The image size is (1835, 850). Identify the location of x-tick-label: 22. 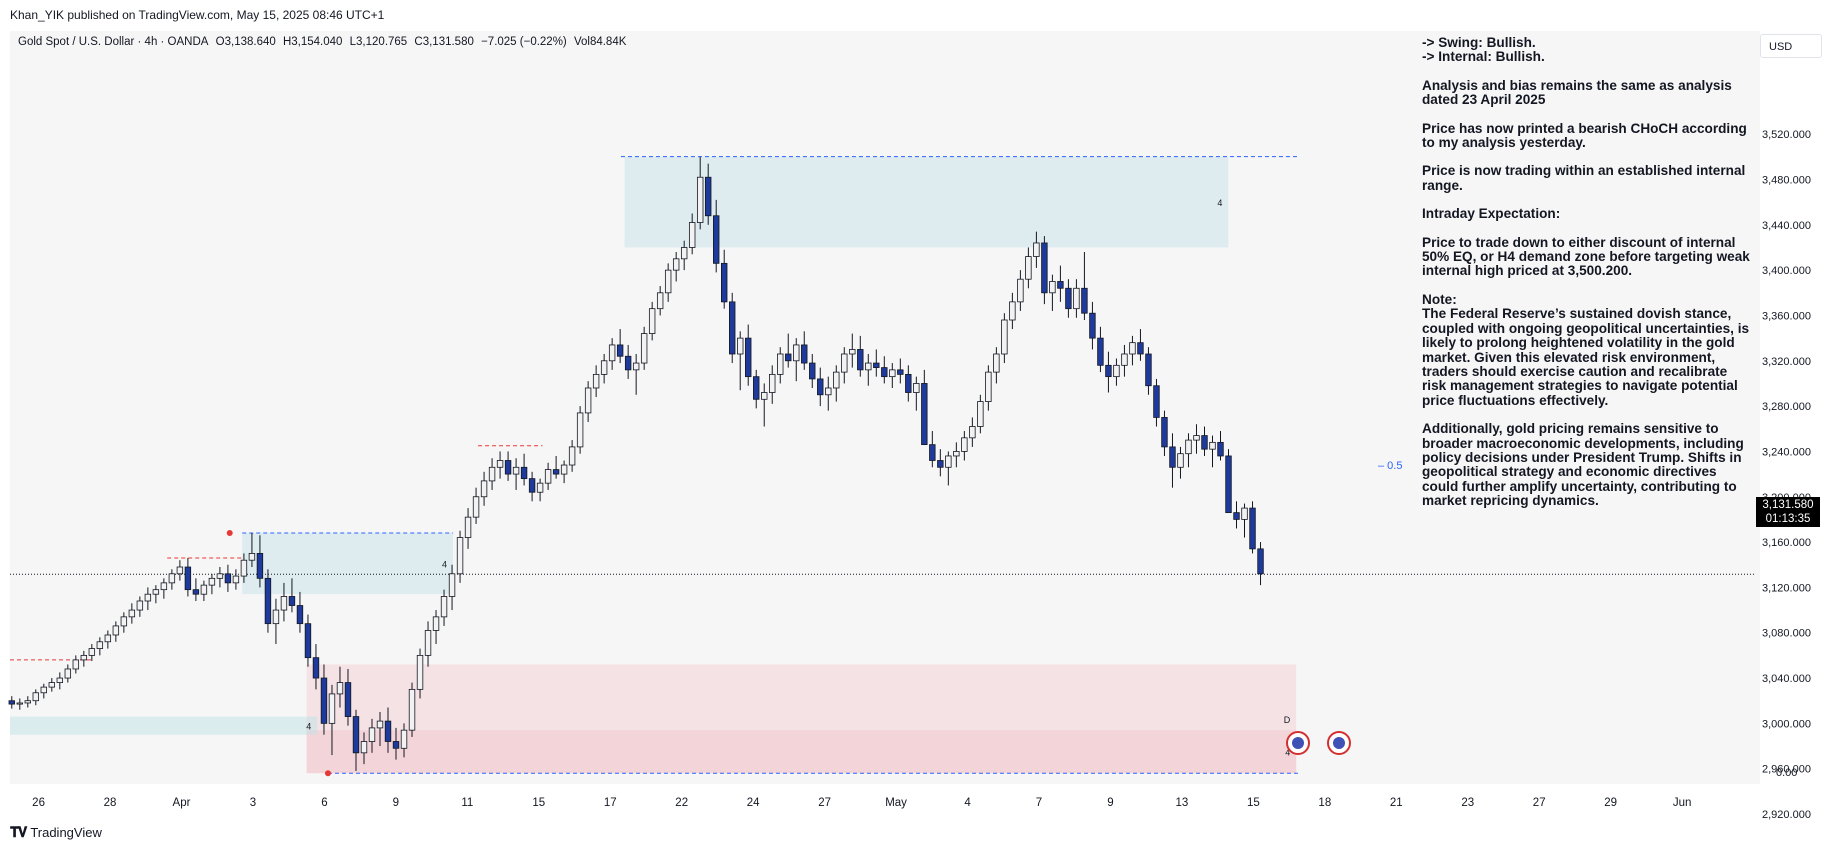
(681, 803).